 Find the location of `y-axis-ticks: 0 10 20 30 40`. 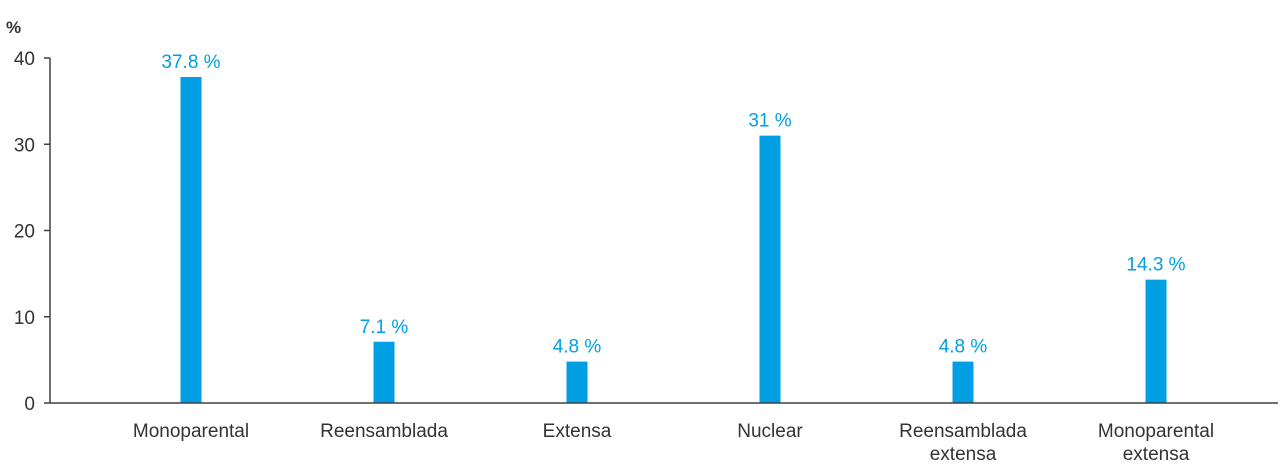

y-axis-ticks: 0 10 20 30 40 is located at coordinates (32, 232).